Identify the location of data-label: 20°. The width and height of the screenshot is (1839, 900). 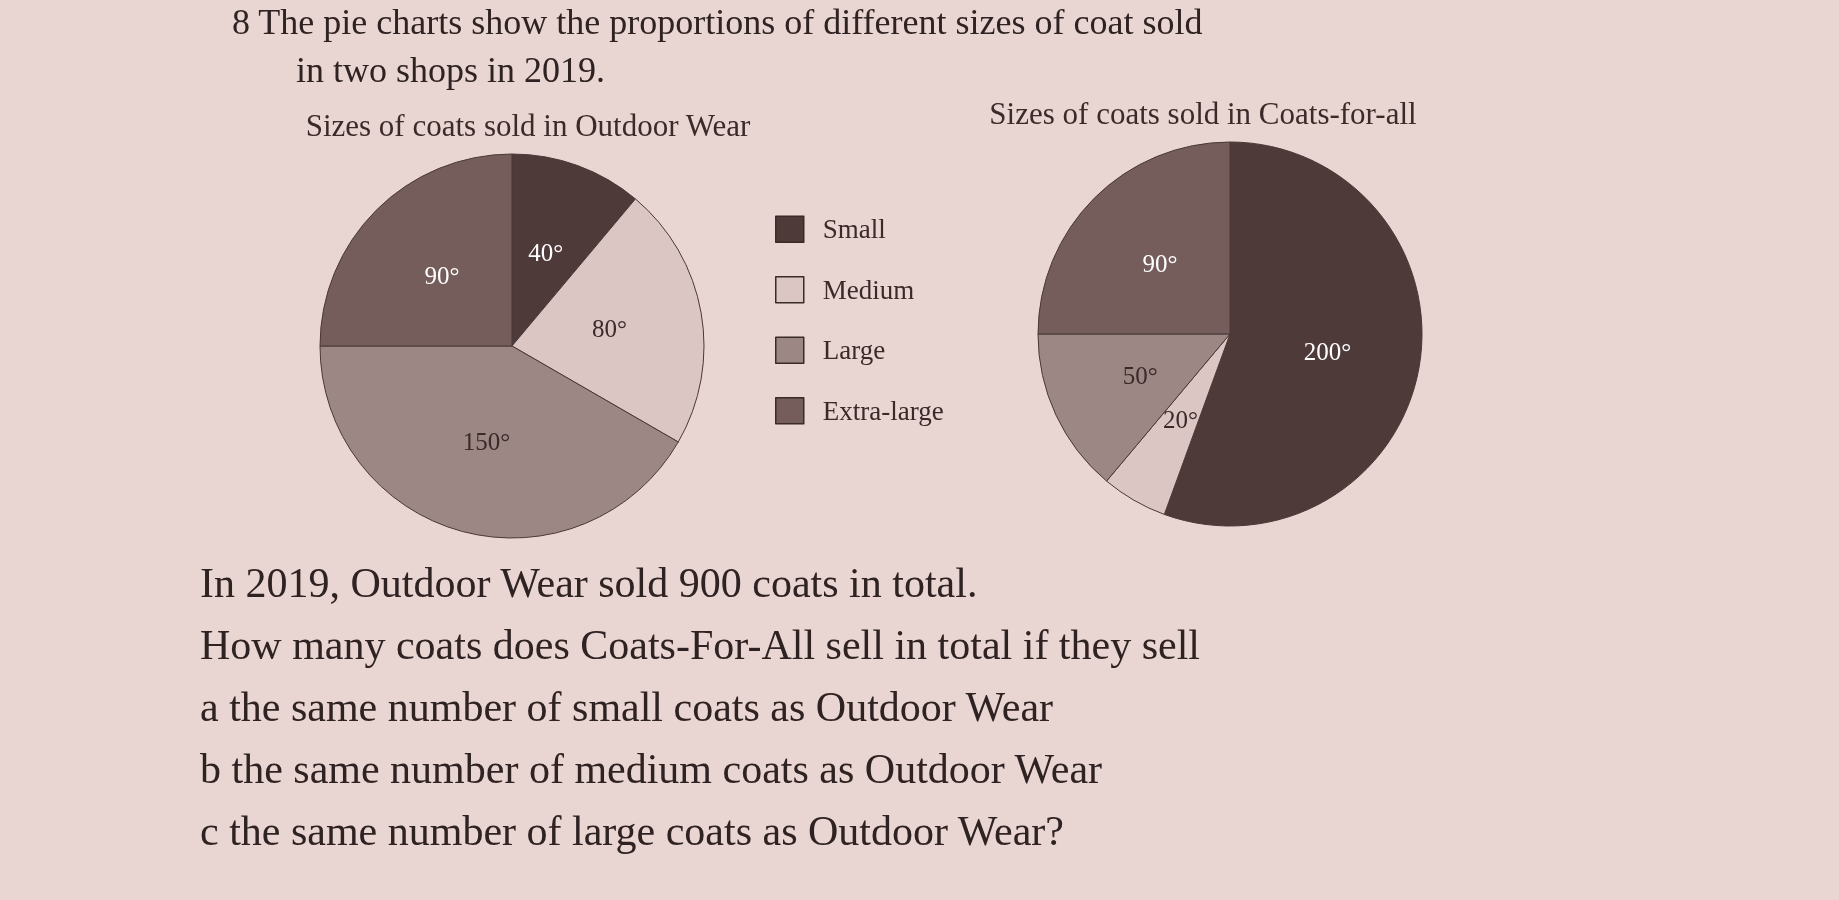
(1180, 420).